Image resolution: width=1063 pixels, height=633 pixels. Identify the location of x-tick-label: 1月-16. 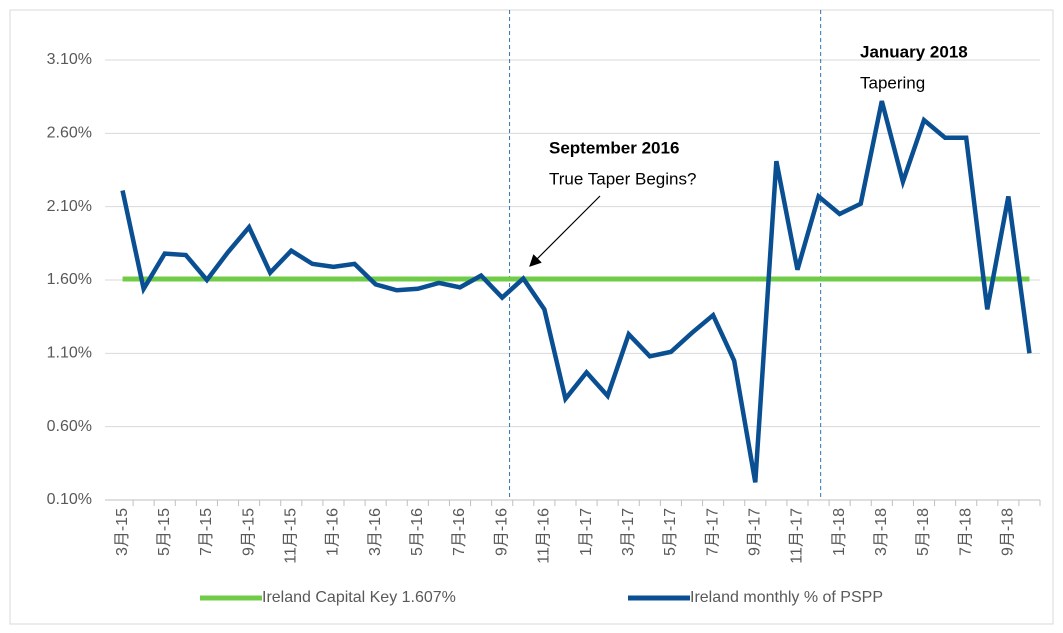
(333, 532).